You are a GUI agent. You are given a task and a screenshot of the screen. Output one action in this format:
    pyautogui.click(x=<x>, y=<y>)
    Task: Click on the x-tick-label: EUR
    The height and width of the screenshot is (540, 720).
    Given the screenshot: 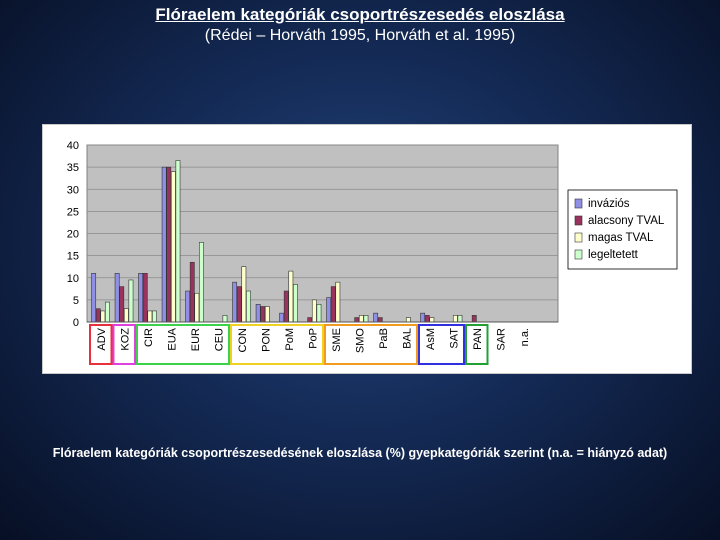 What is the action you would take?
    pyautogui.click(x=196, y=339)
    